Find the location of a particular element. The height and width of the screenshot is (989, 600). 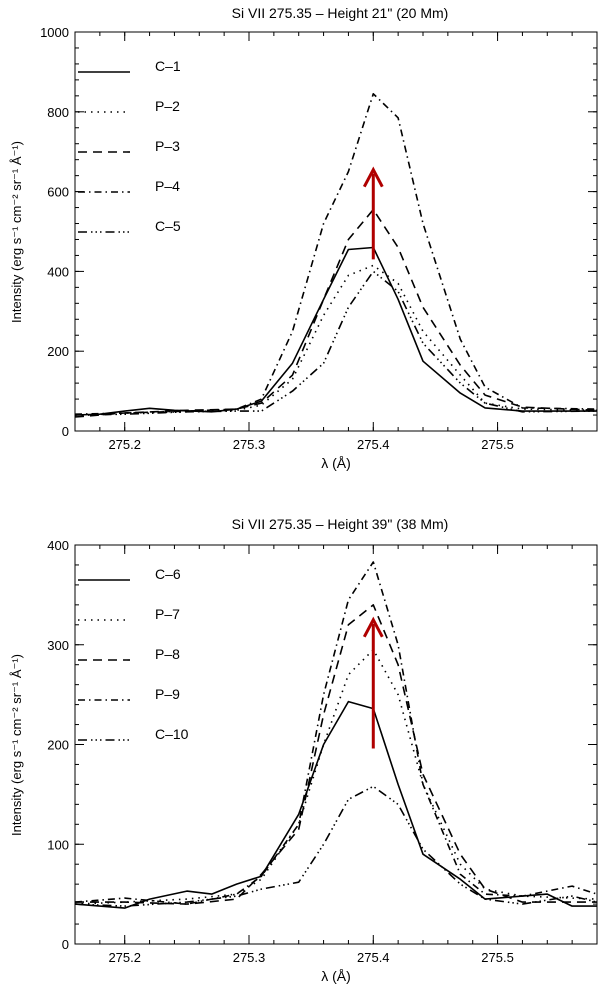

legend-label: P–2 is located at coordinates (167, 106).